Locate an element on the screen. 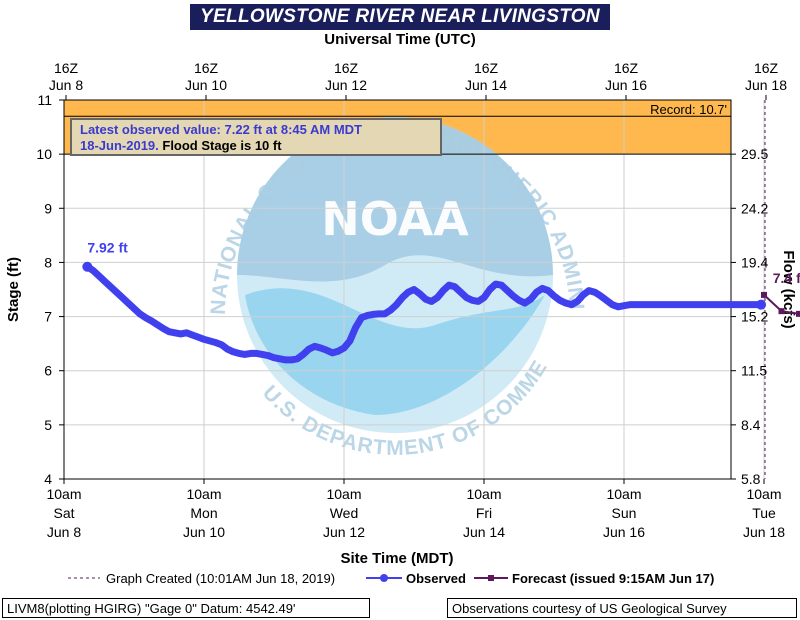  y2-axis-title: Flow (kcfs) is located at coordinates (788, 289).